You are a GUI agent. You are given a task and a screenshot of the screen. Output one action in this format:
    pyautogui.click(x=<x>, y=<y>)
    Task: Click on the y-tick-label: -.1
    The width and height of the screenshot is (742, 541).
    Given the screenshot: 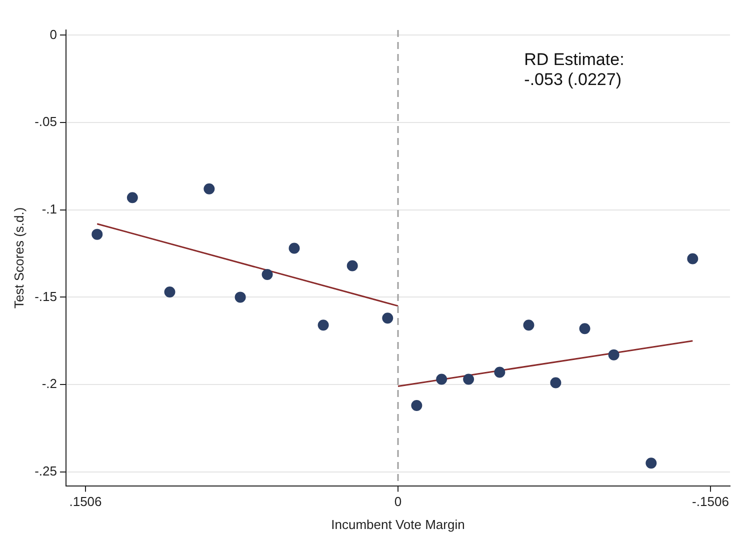 What is the action you would take?
    pyautogui.click(x=49, y=208)
    